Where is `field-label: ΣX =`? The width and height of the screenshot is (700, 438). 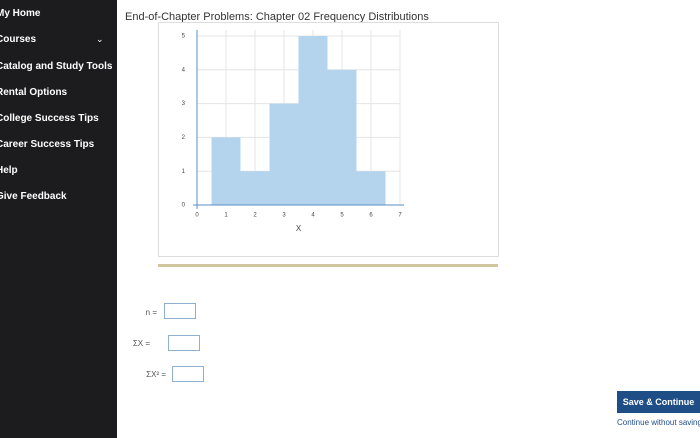 field-label: ΣX = is located at coordinates (141, 343).